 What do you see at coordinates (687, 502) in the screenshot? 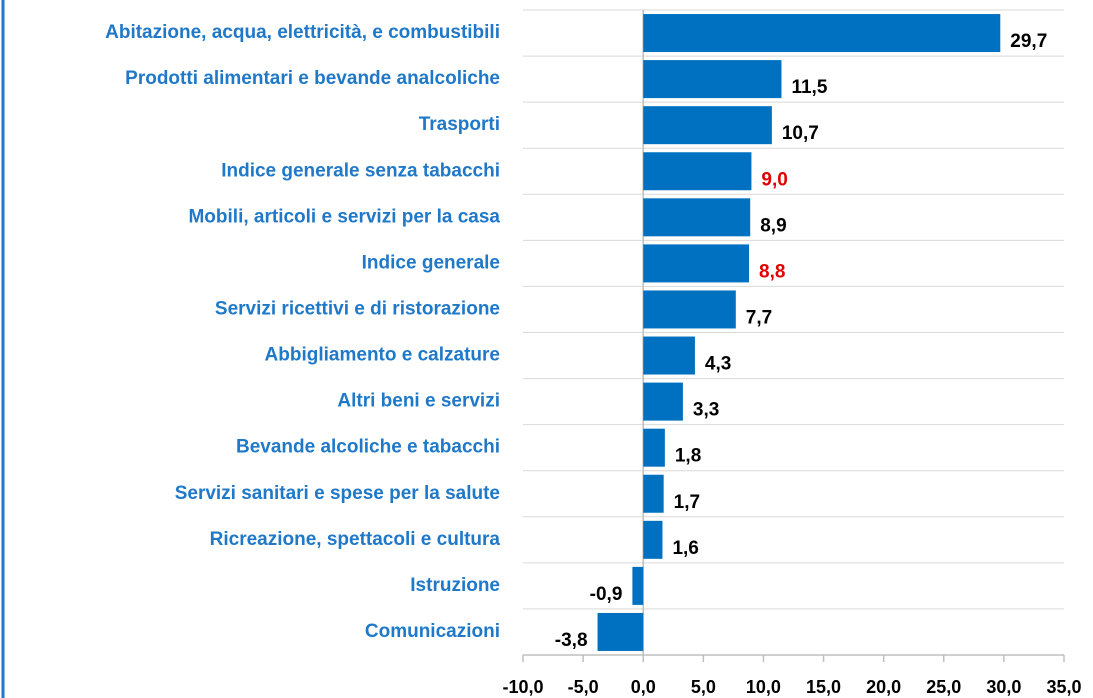
I see `value-label: 1,7` at bounding box center [687, 502].